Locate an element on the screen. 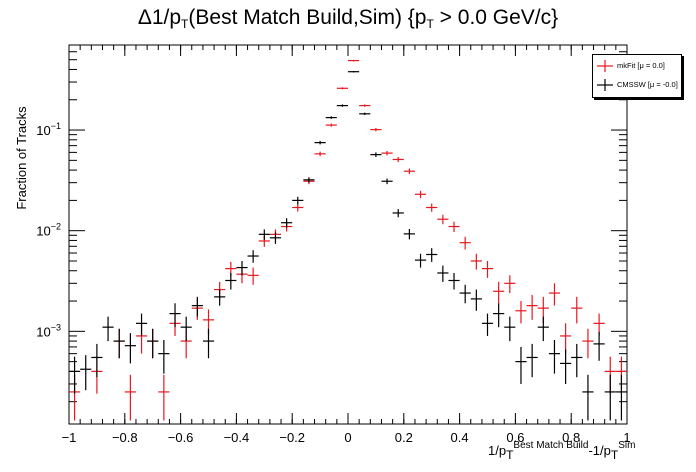 This screenshot has height=472, width=696. x-axis-label: 1/pTBest Match Build-1/pTSim is located at coordinates (561, 451).